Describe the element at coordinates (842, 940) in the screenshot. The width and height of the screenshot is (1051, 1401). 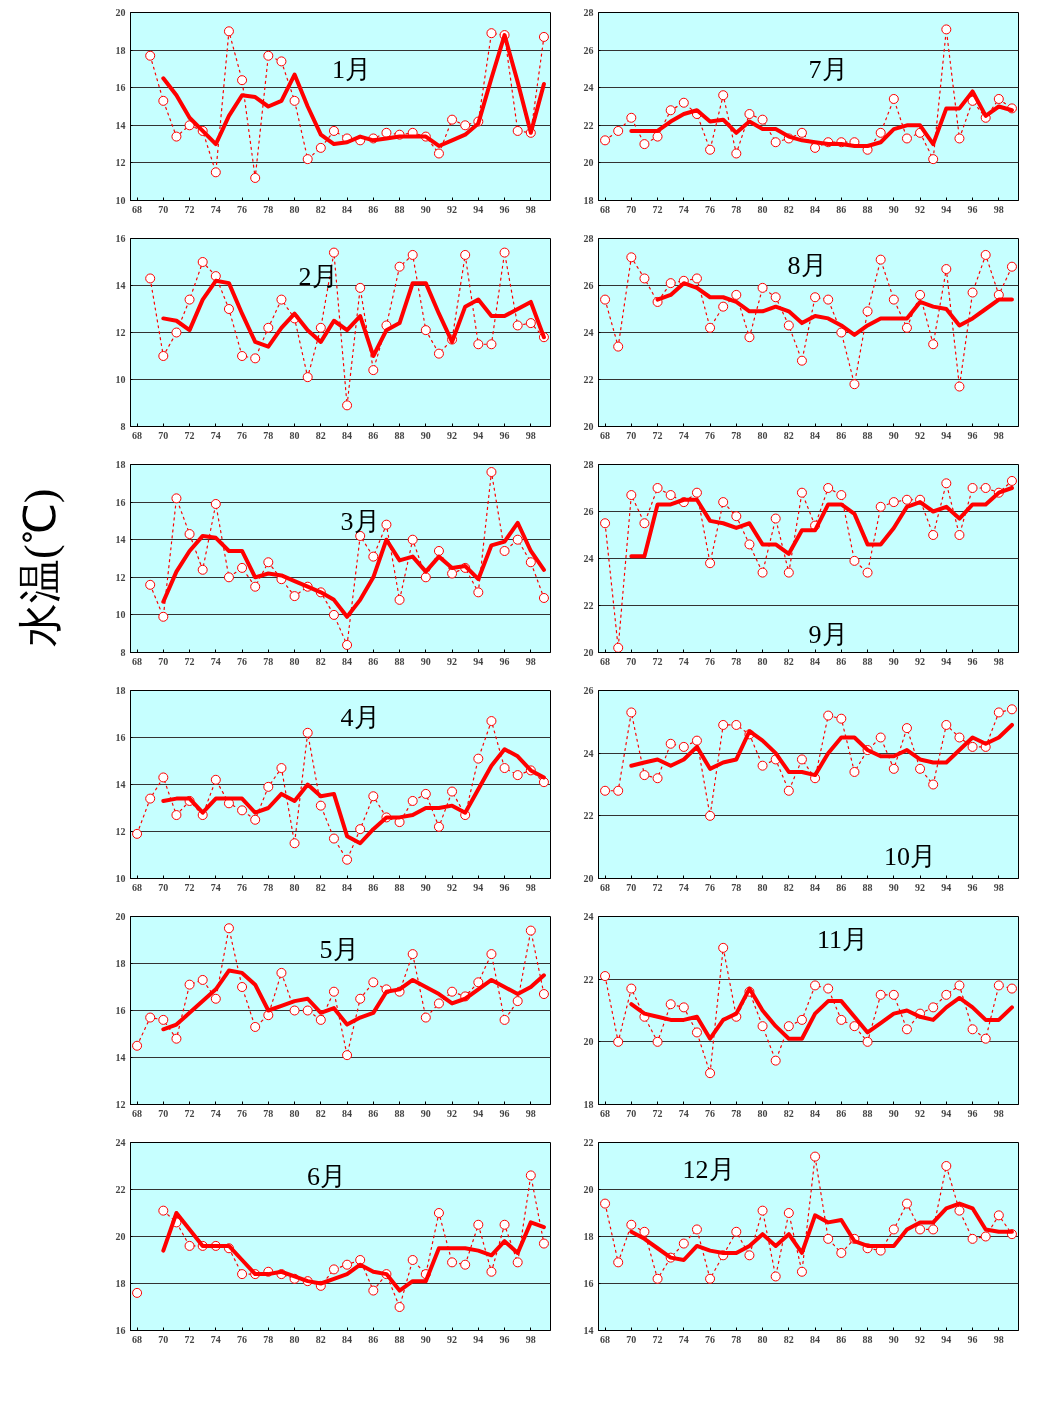
I see `chart-title: 11月` at that location.